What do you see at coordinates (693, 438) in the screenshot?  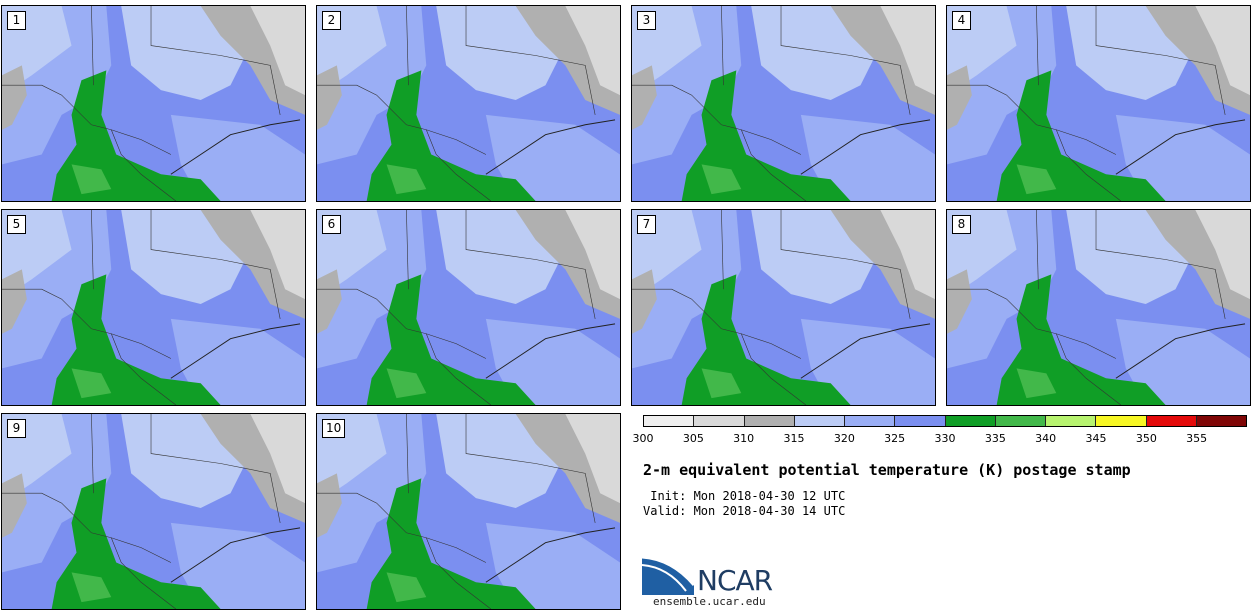 I see `colorbar-tick-label: 305` at bounding box center [693, 438].